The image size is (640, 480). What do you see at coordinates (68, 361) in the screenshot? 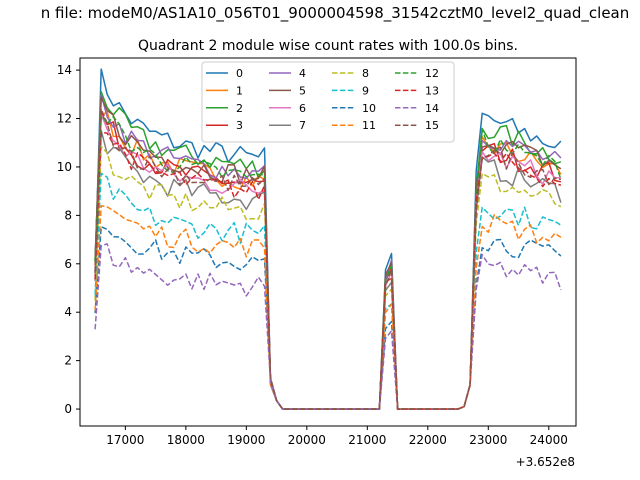
I see `y-tick-label: 2` at bounding box center [68, 361].